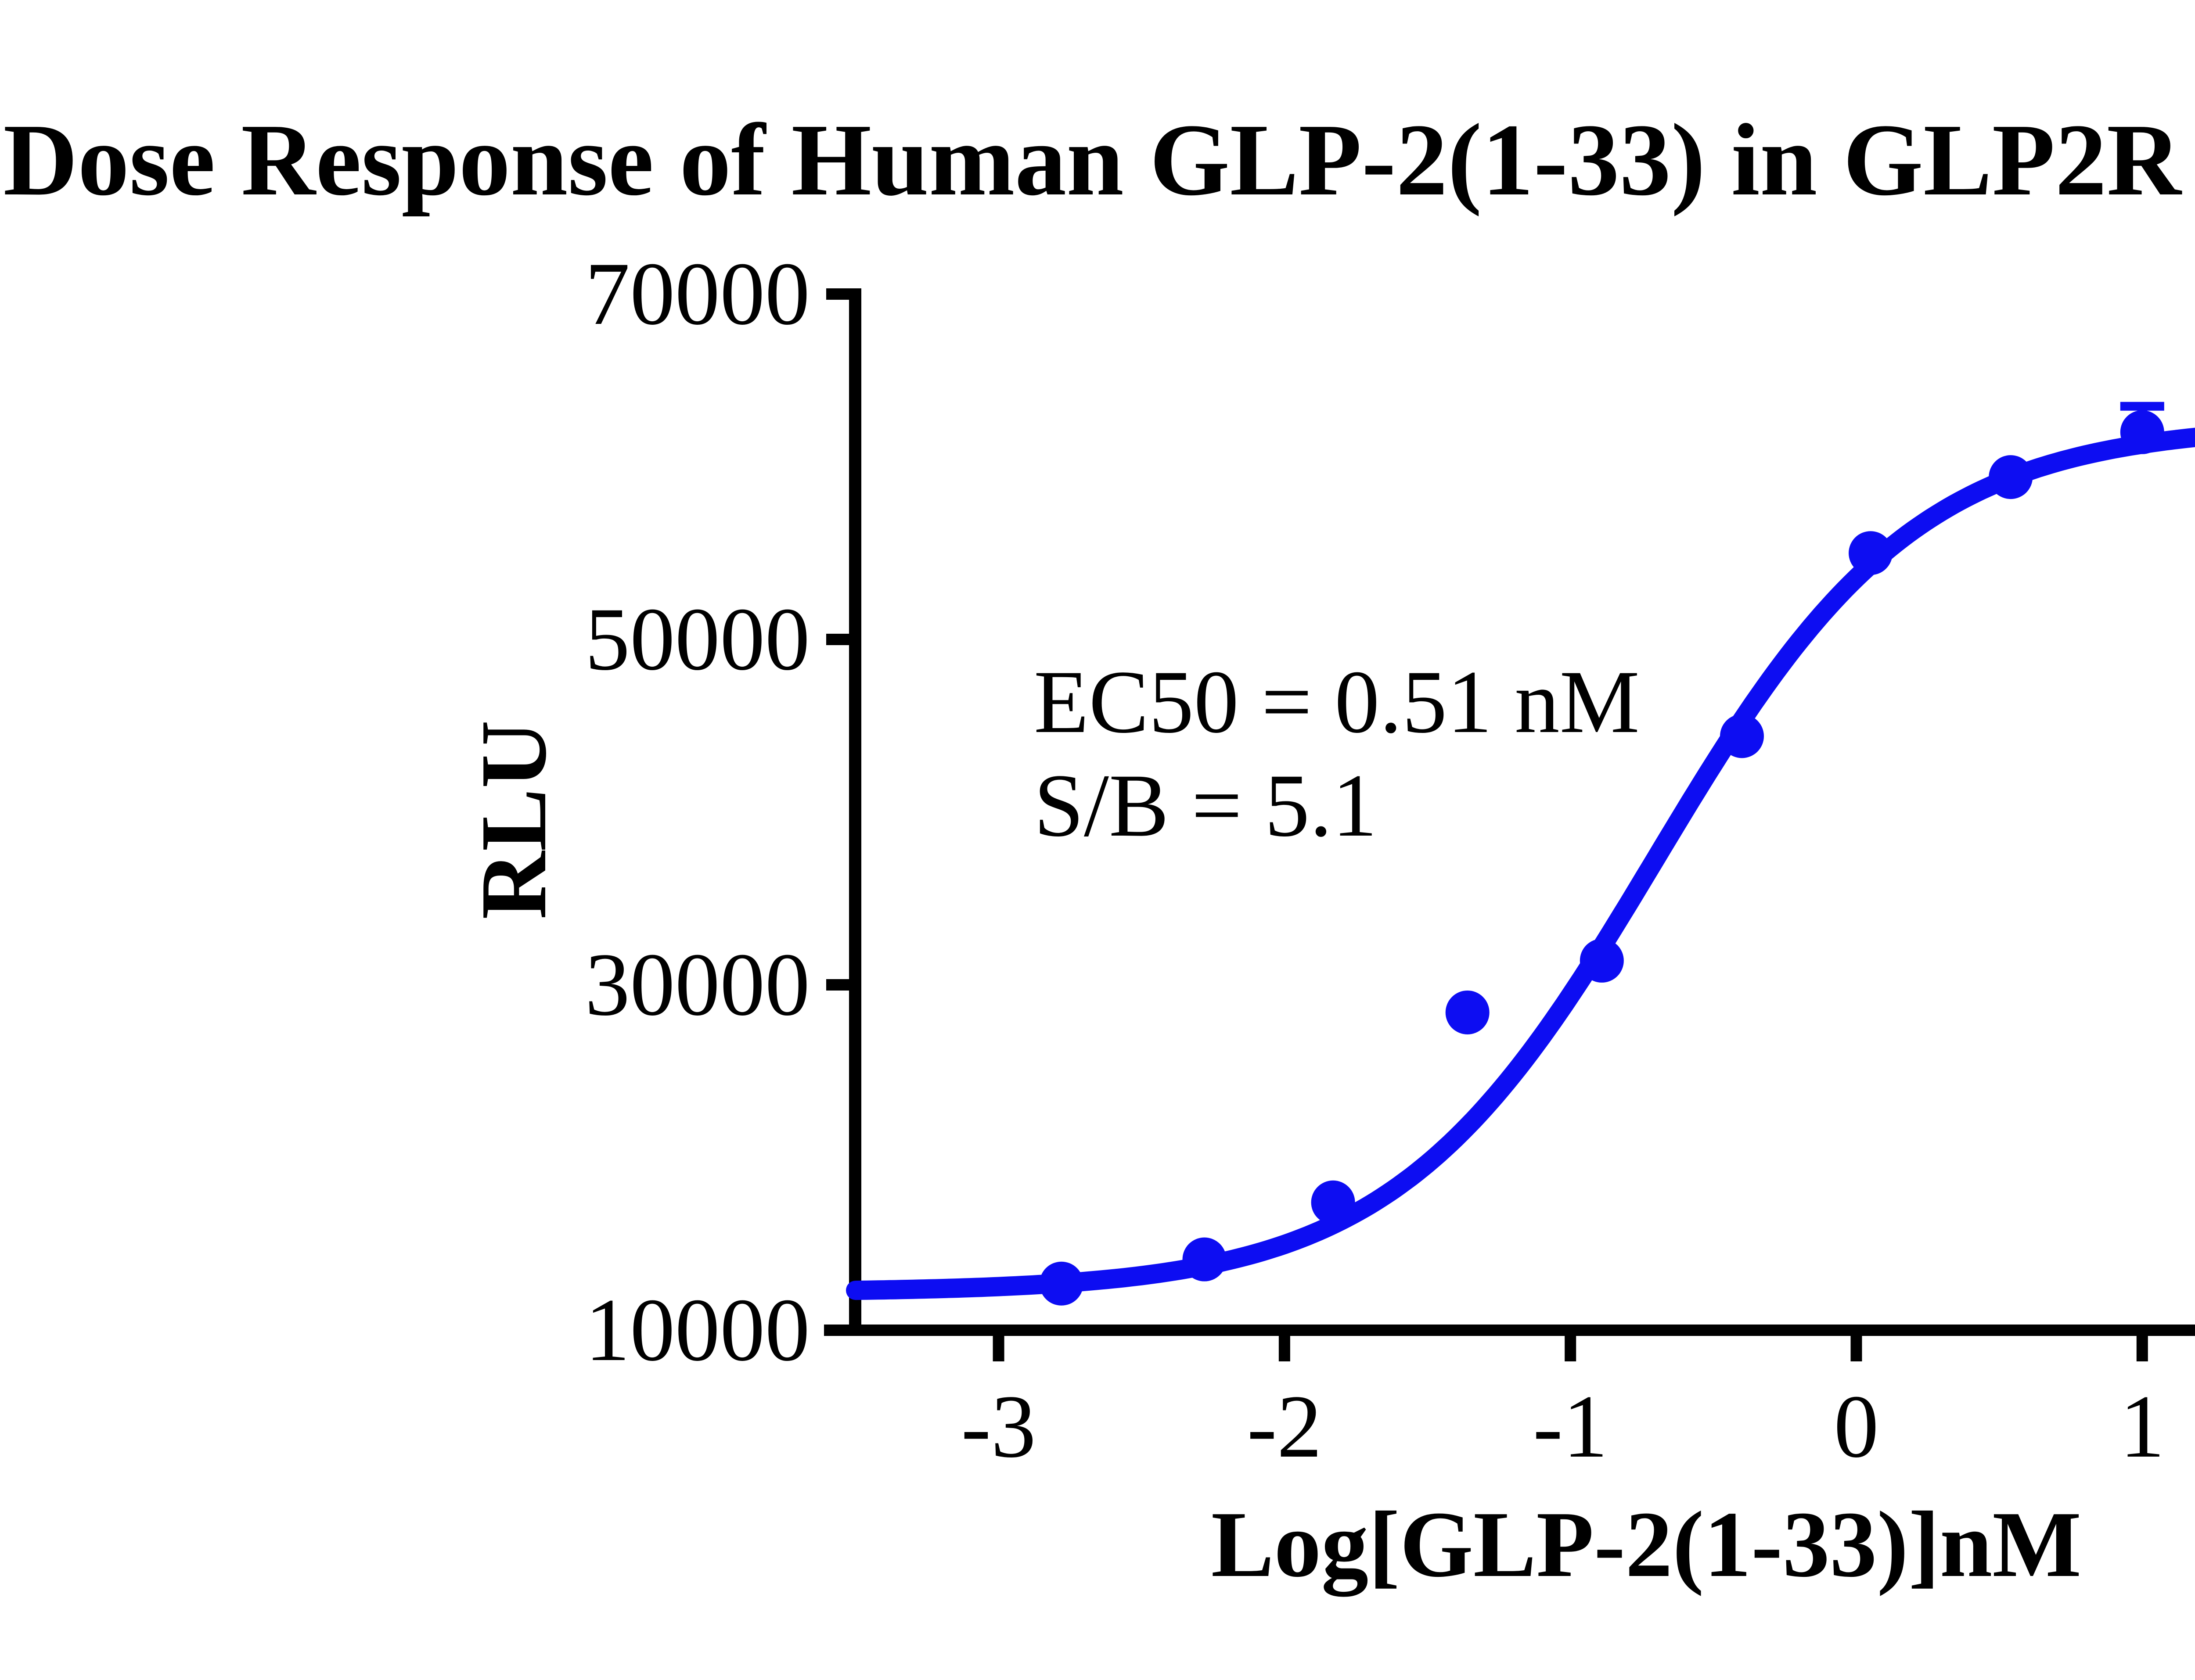 The image size is (2195, 1680). What do you see at coordinates (1337, 702) in the screenshot?
I see `ec50-text: EC50 = 0.51 nM` at bounding box center [1337, 702].